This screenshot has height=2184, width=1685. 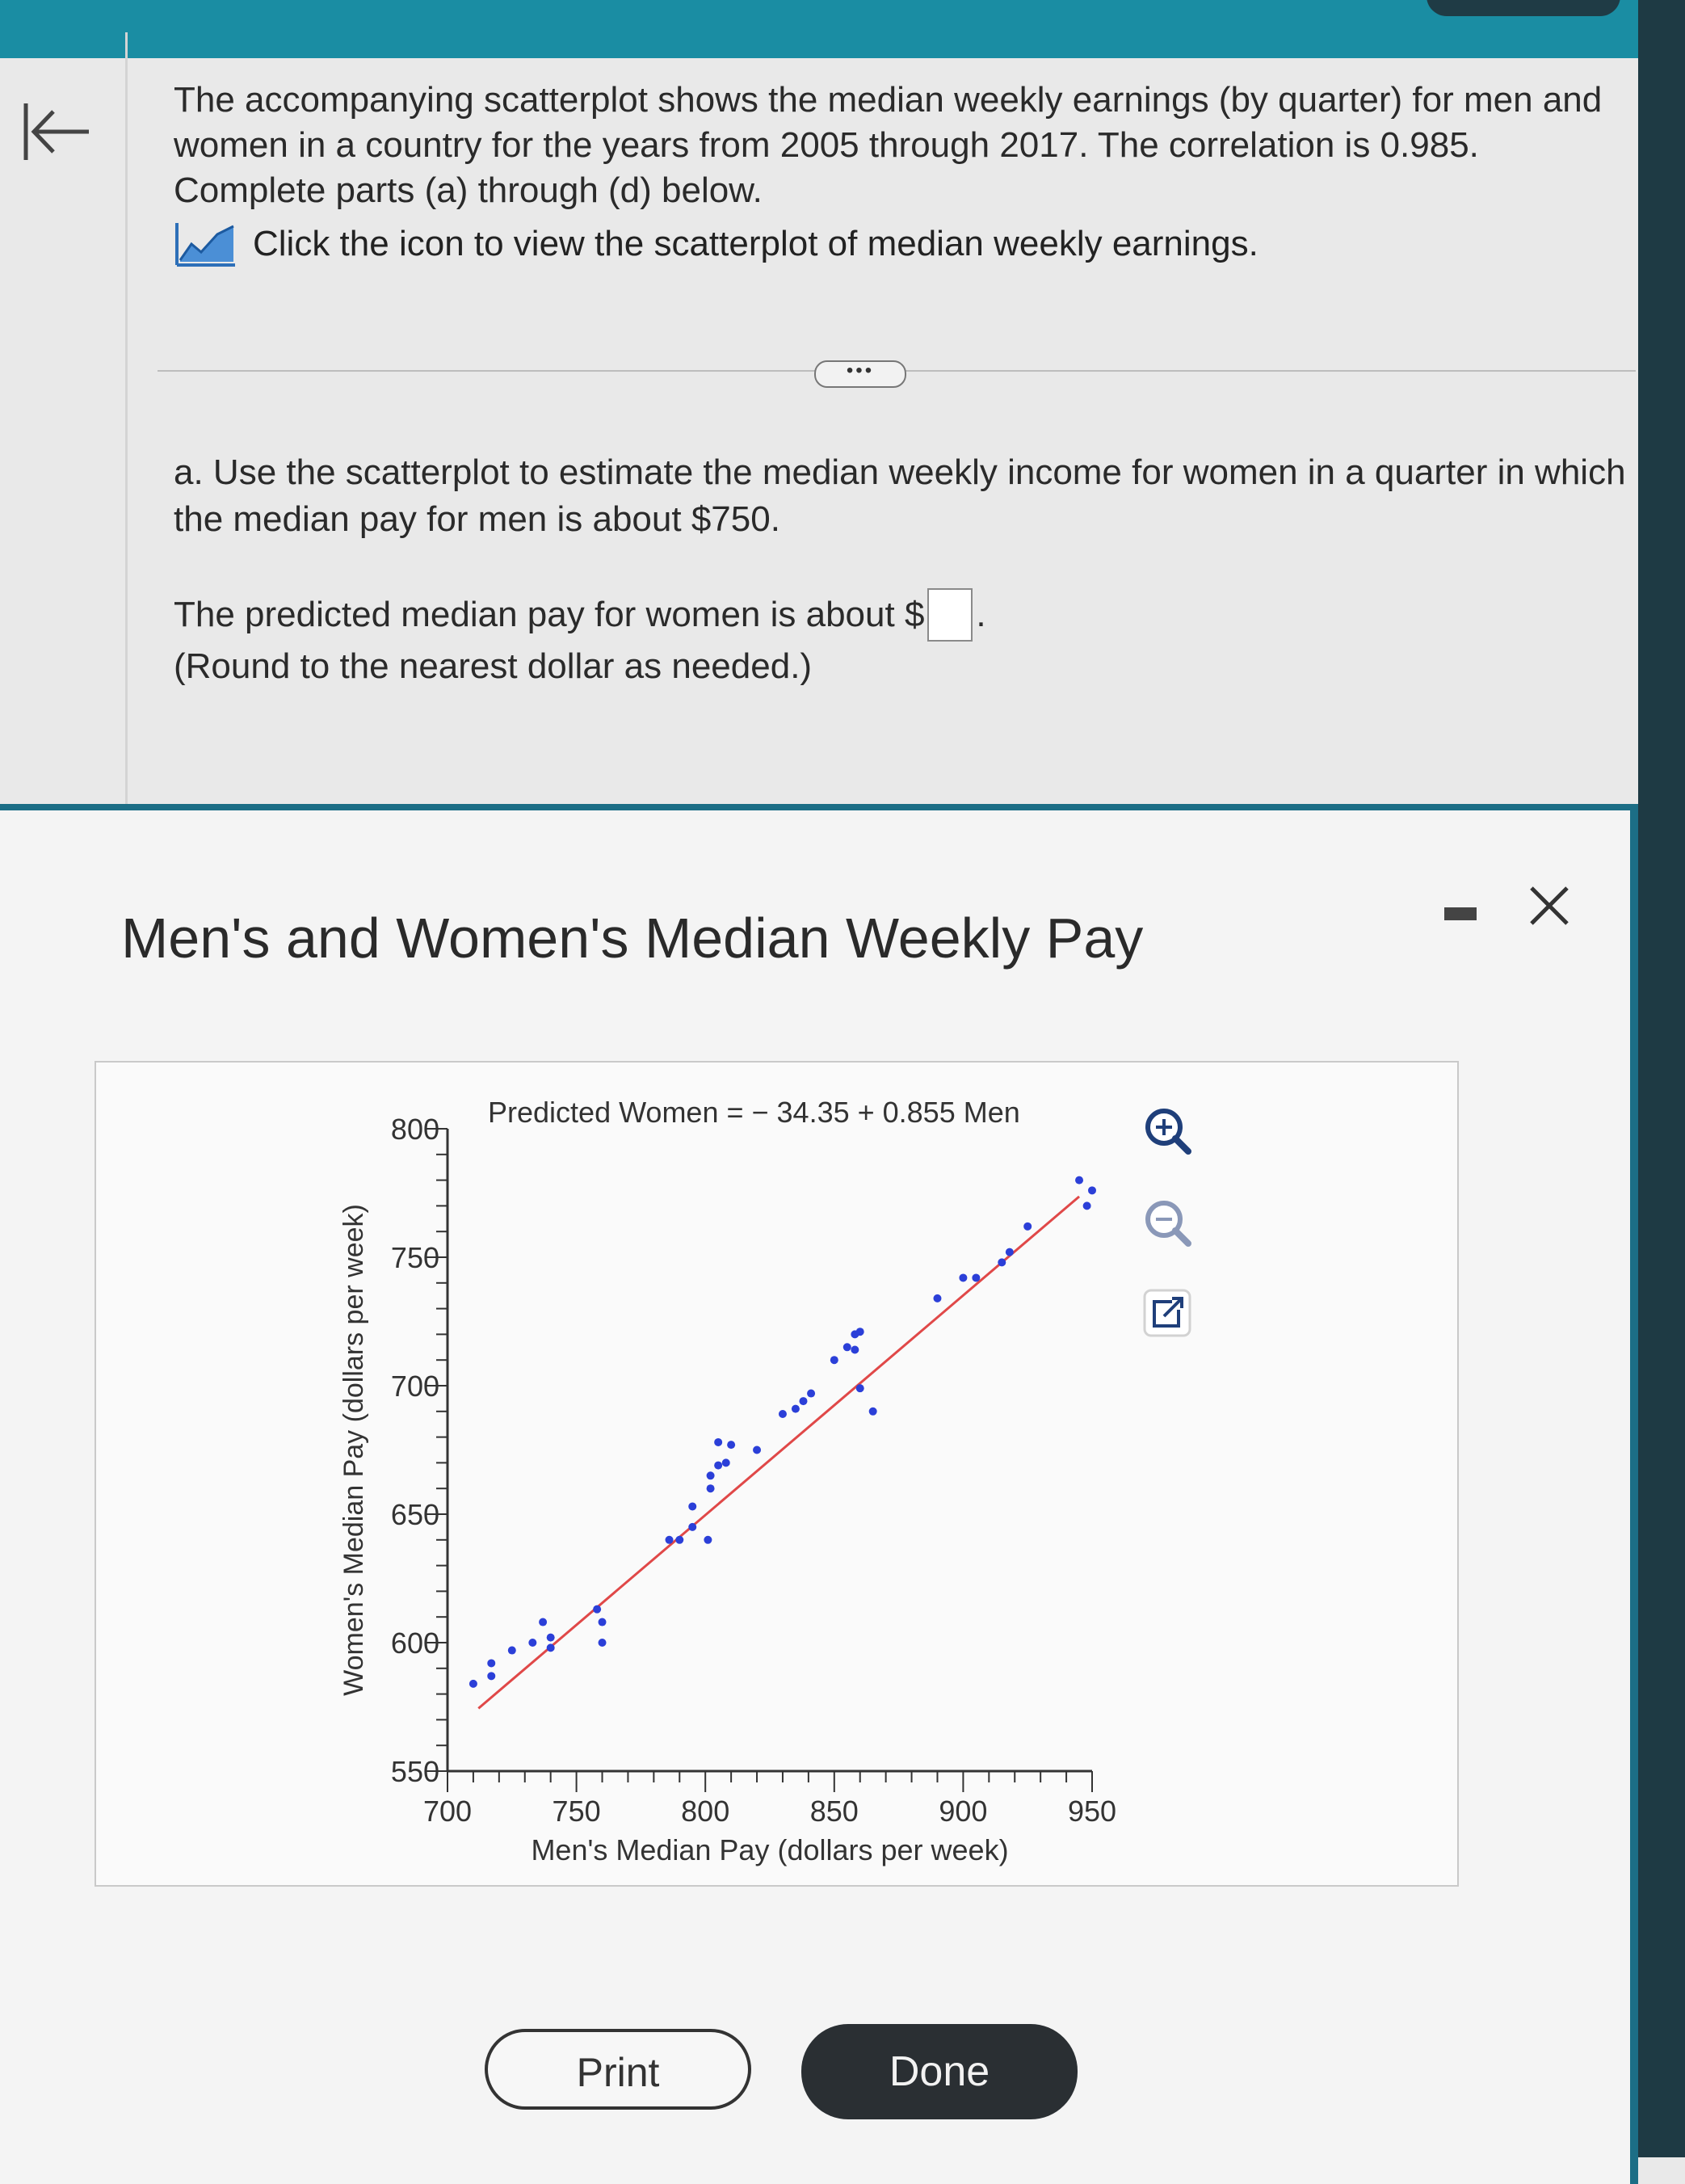 What do you see at coordinates (415, 1130) in the screenshot?
I see `y-tick-label: 800` at bounding box center [415, 1130].